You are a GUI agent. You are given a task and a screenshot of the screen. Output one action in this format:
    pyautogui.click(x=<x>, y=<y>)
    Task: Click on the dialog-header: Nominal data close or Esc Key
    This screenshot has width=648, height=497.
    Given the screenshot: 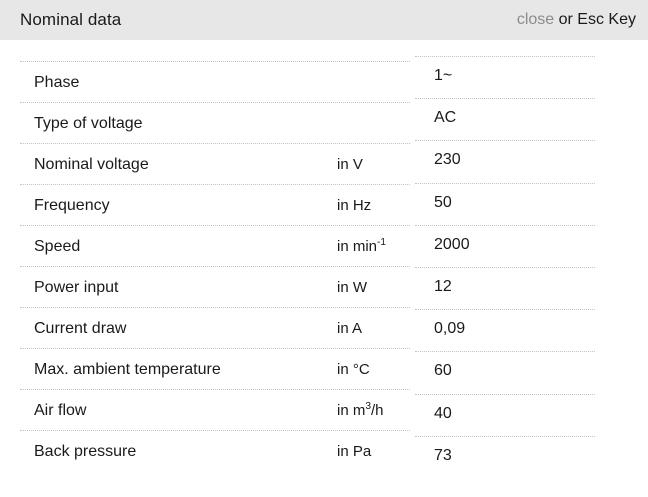 What is the action you would take?
    pyautogui.click(x=324, y=20)
    